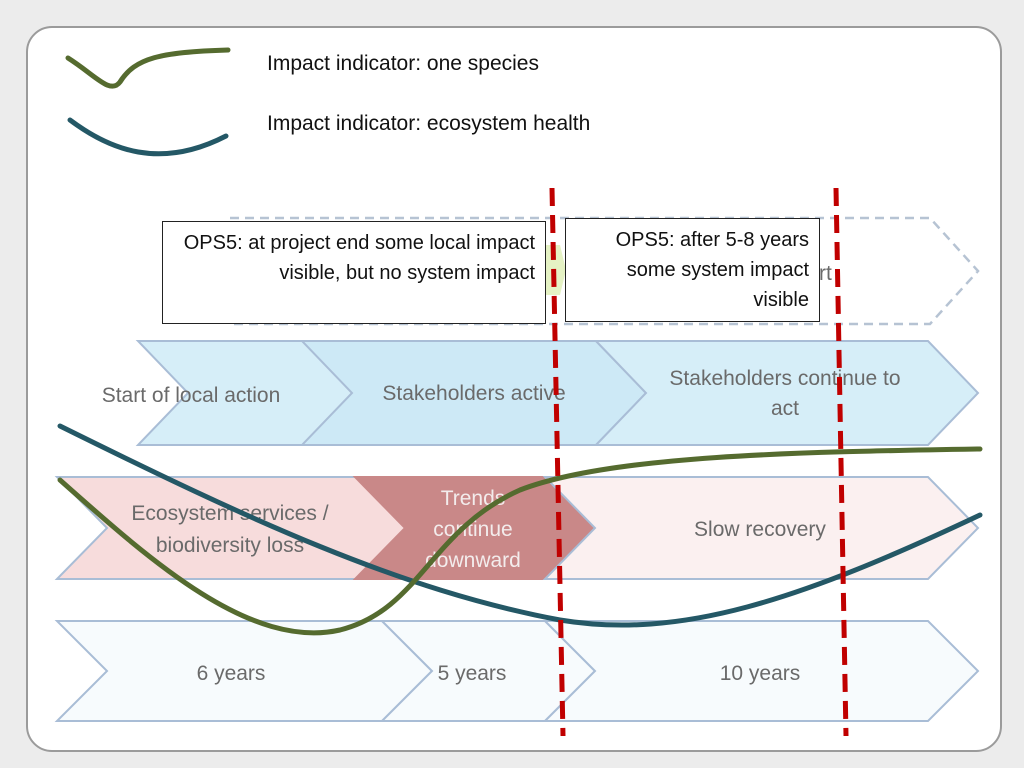 The image size is (1024, 768). Describe the element at coordinates (230, 545) in the screenshot. I see `label-ecosystem-loss-line2: biodiversity loss` at that location.